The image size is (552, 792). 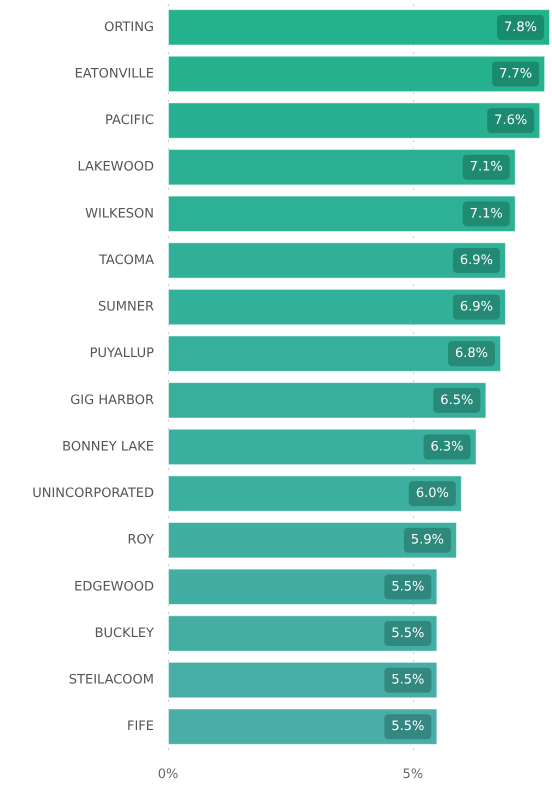 I want to click on y-tick-label: BONNEY LAKE, so click(x=108, y=446).